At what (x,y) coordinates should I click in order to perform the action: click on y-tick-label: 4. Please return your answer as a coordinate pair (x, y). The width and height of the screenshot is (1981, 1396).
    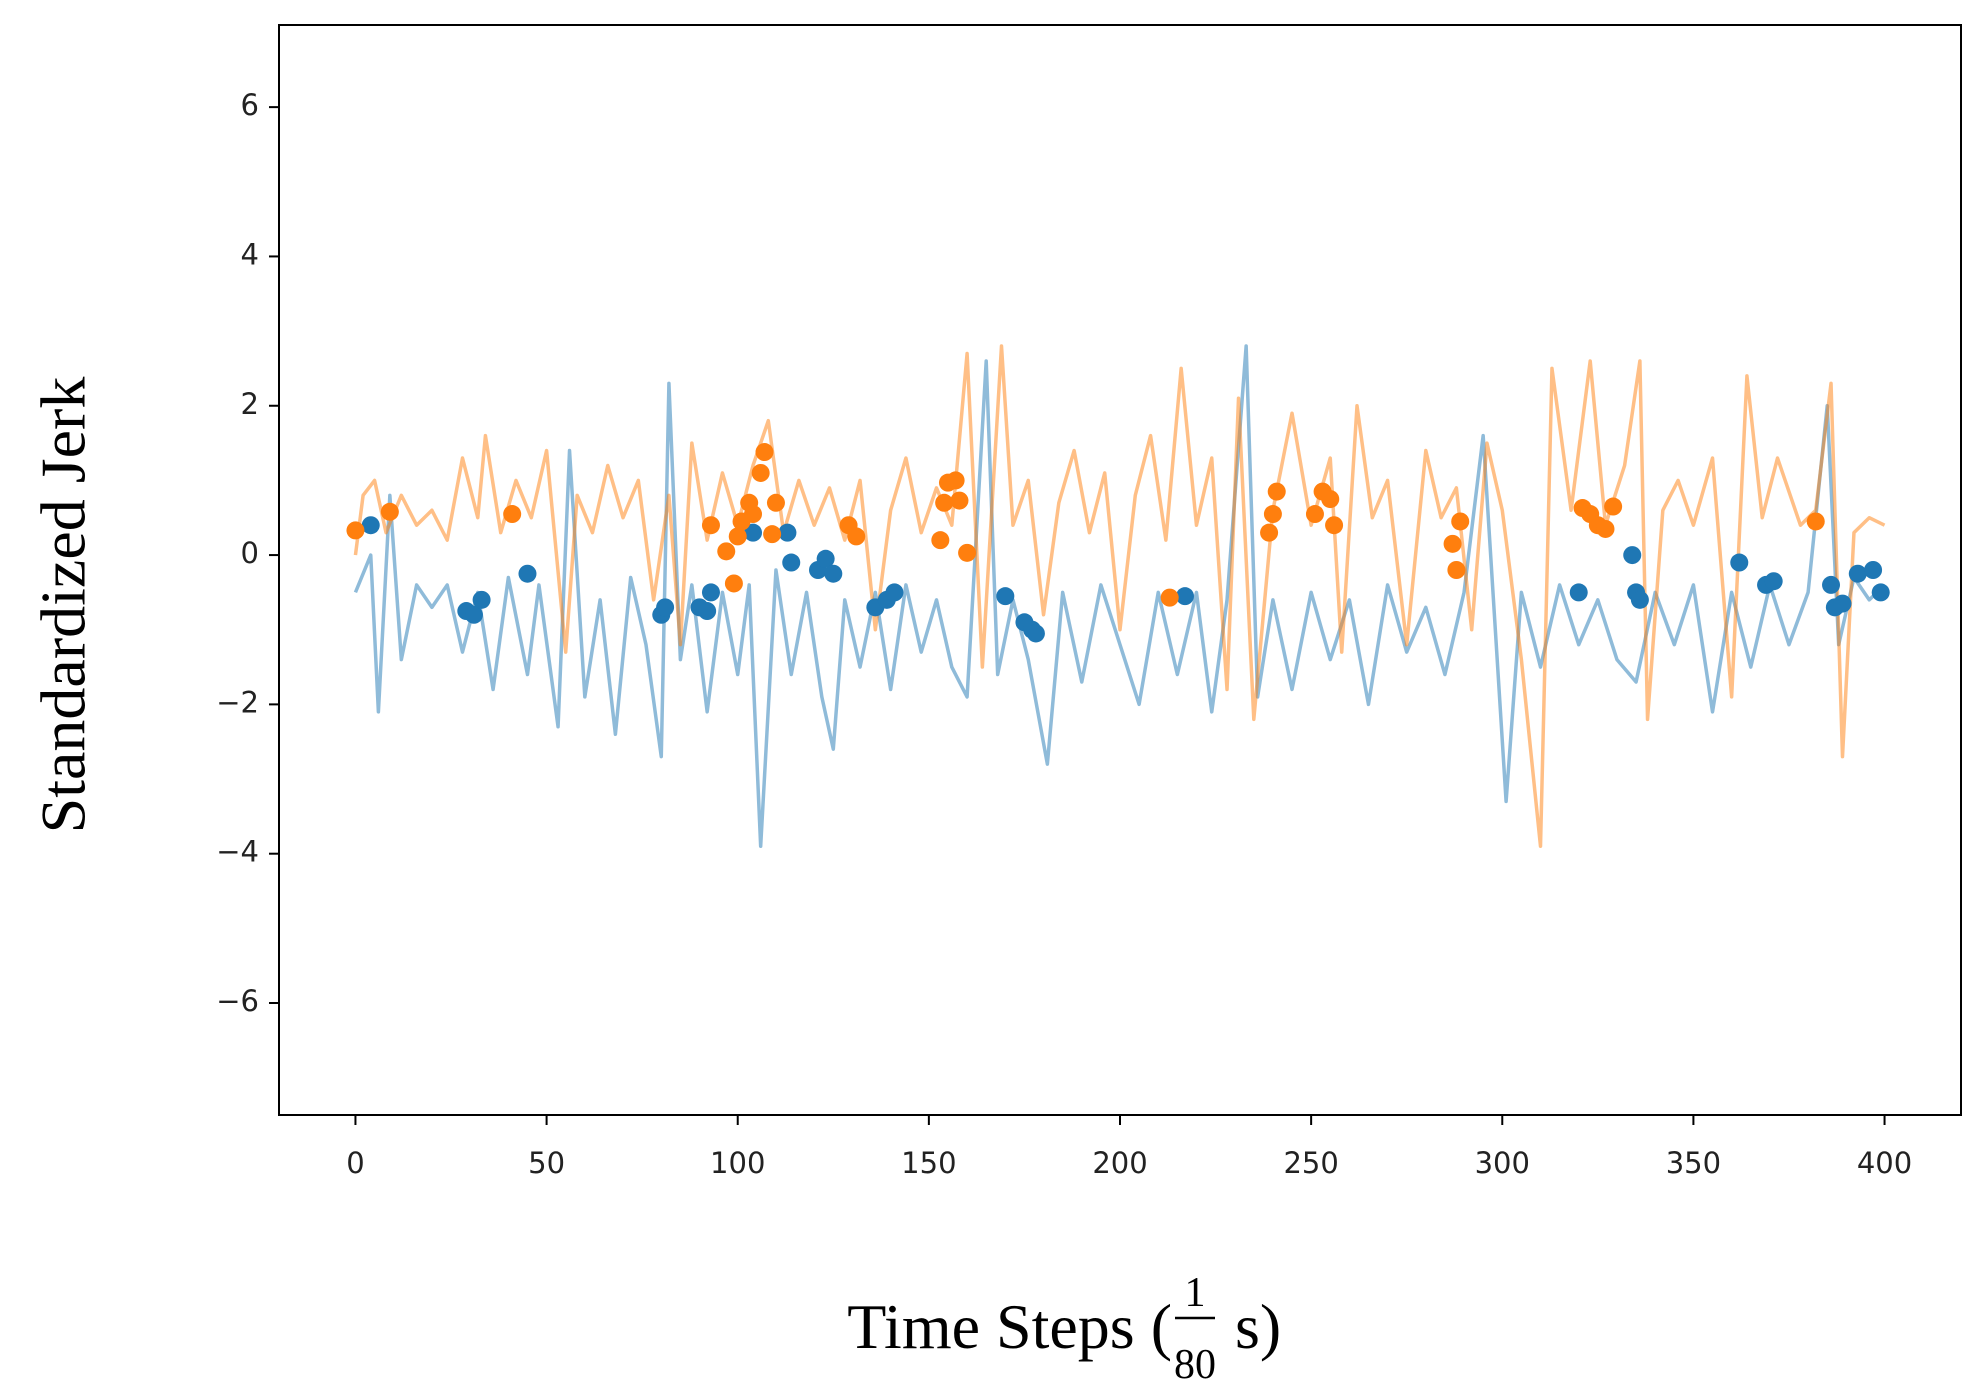
    Looking at the image, I should click on (250, 254).